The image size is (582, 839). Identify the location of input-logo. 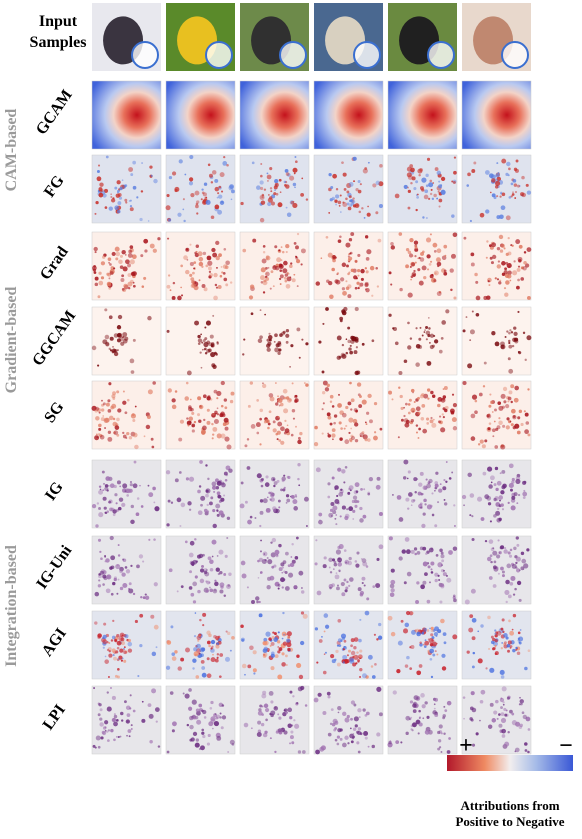
(441, 55).